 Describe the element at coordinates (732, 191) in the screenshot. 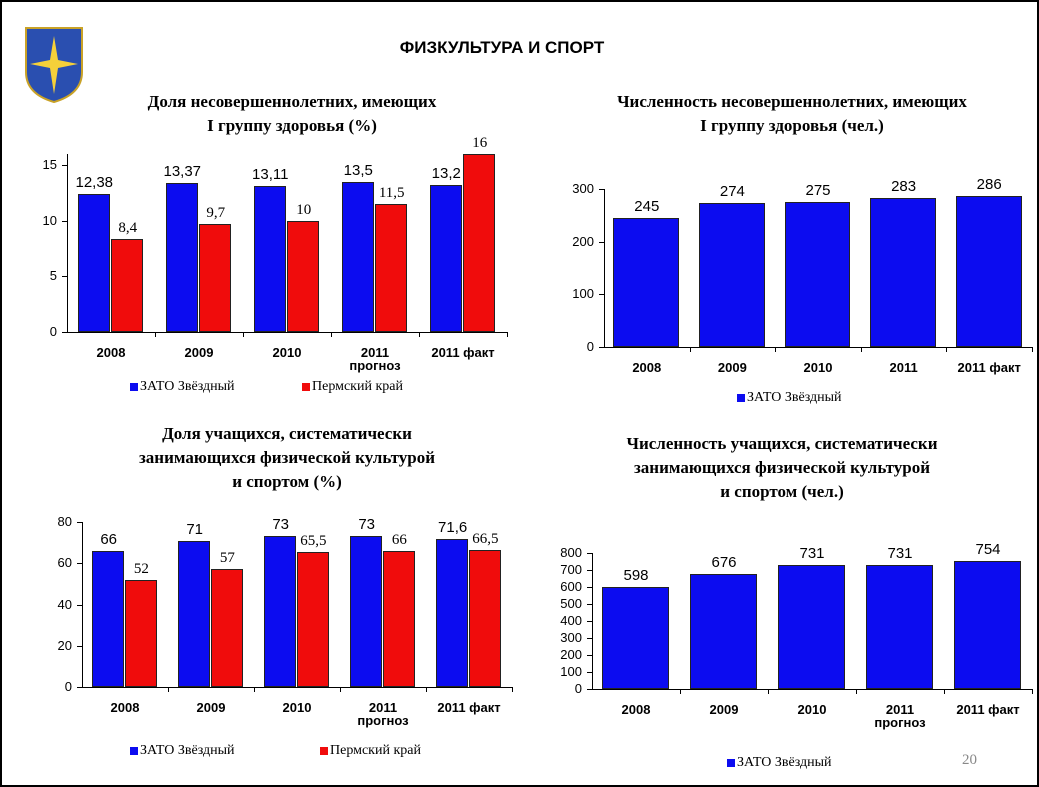

I see `value-label: 274` at that location.